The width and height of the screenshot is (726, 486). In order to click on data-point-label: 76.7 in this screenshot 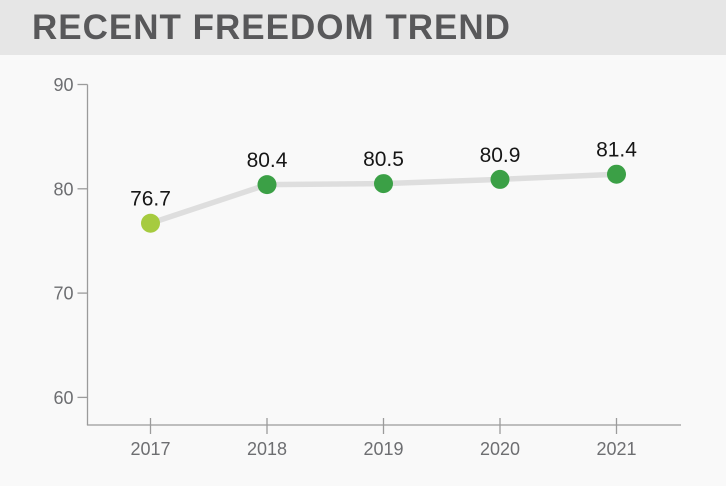, I will do `click(150, 199)`.